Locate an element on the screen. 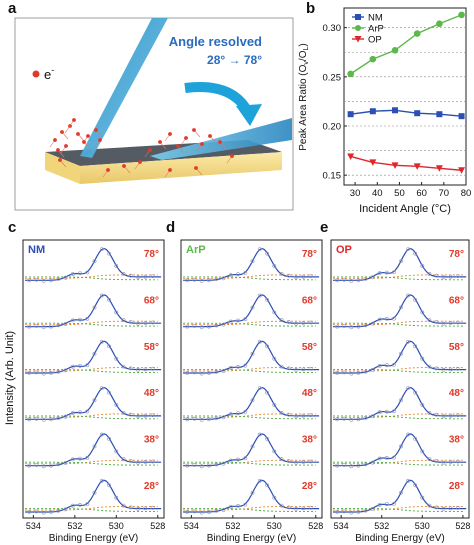  panel-label-d: d is located at coordinates (171, 227).